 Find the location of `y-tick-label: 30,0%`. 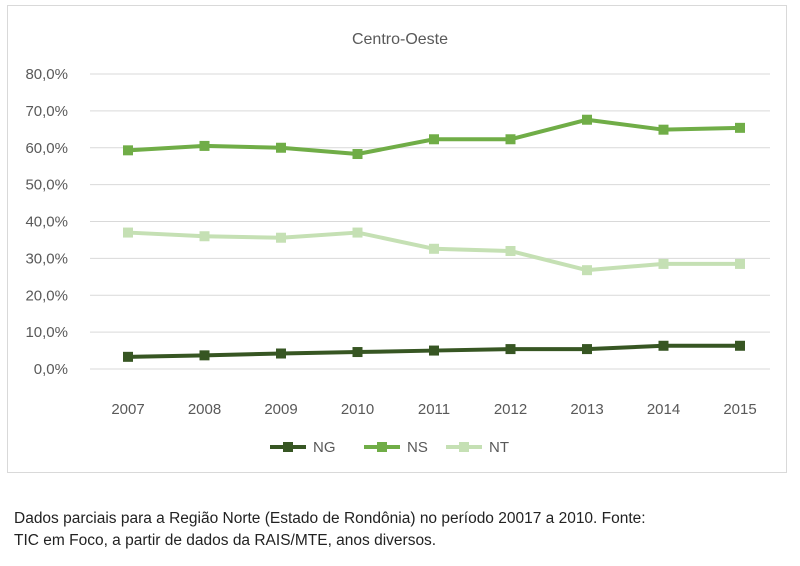

y-tick-label: 30,0% is located at coordinates (46, 258).